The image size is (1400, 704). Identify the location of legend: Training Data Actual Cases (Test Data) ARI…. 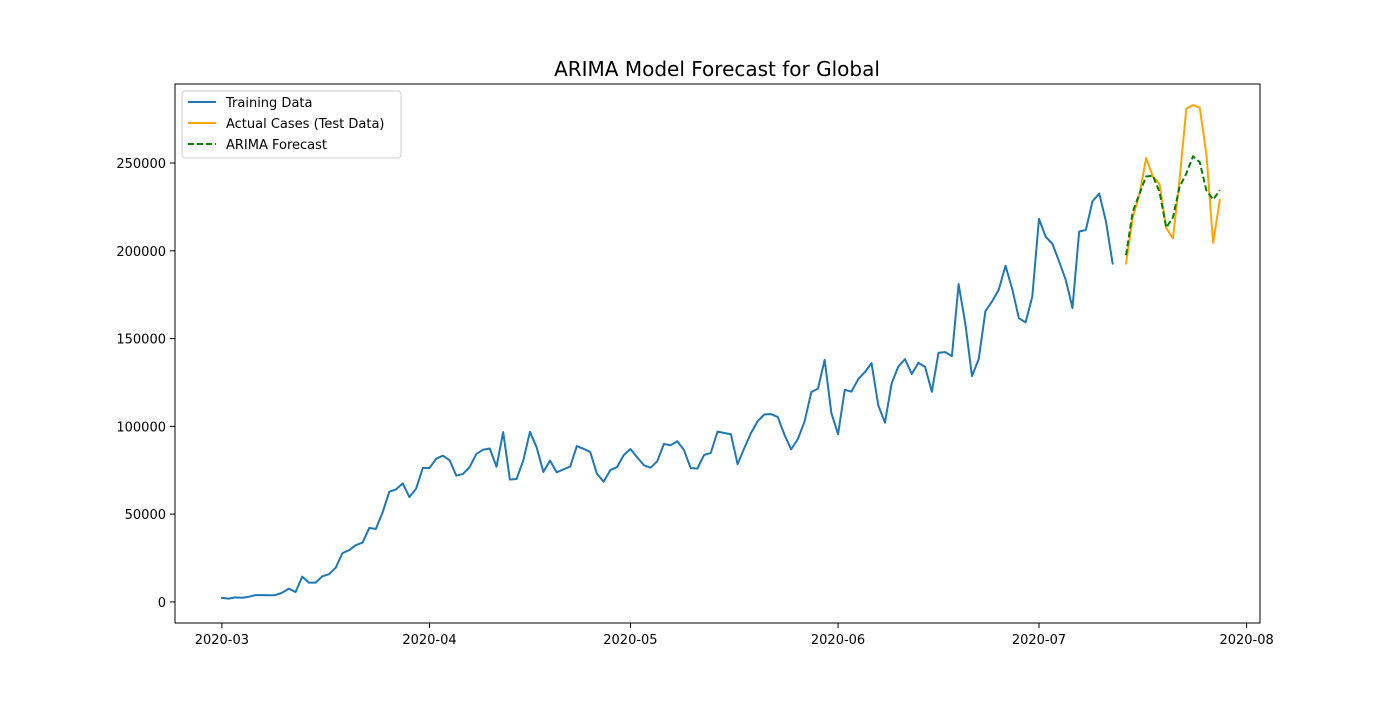
(291, 124).